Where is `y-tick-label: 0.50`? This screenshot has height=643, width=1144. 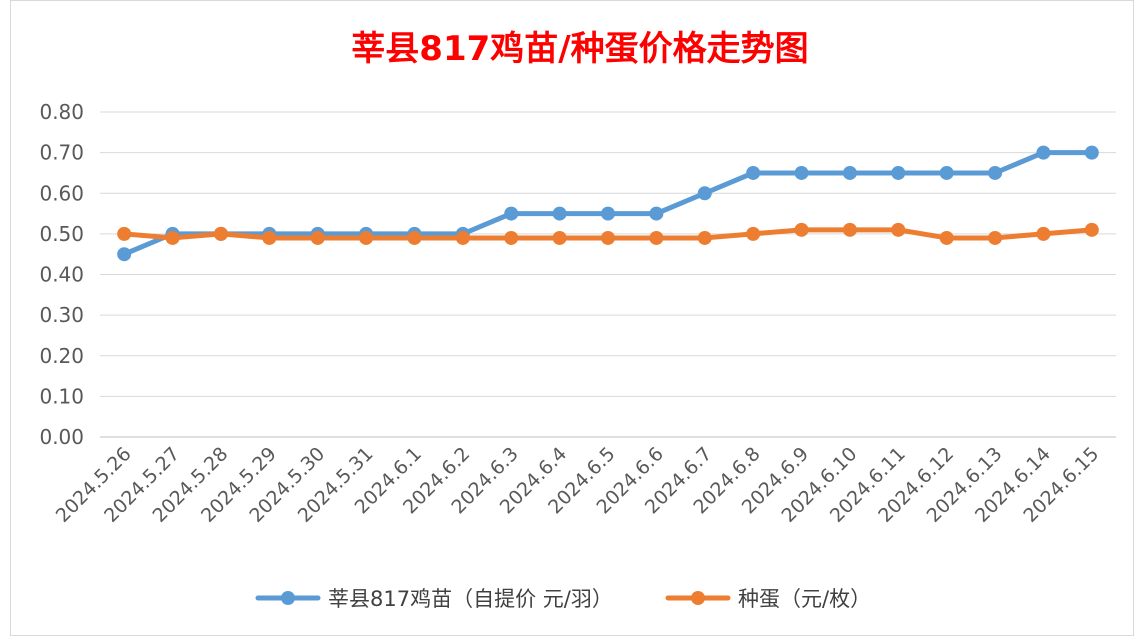
y-tick-label: 0.50 is located at coordinates (61, 234).